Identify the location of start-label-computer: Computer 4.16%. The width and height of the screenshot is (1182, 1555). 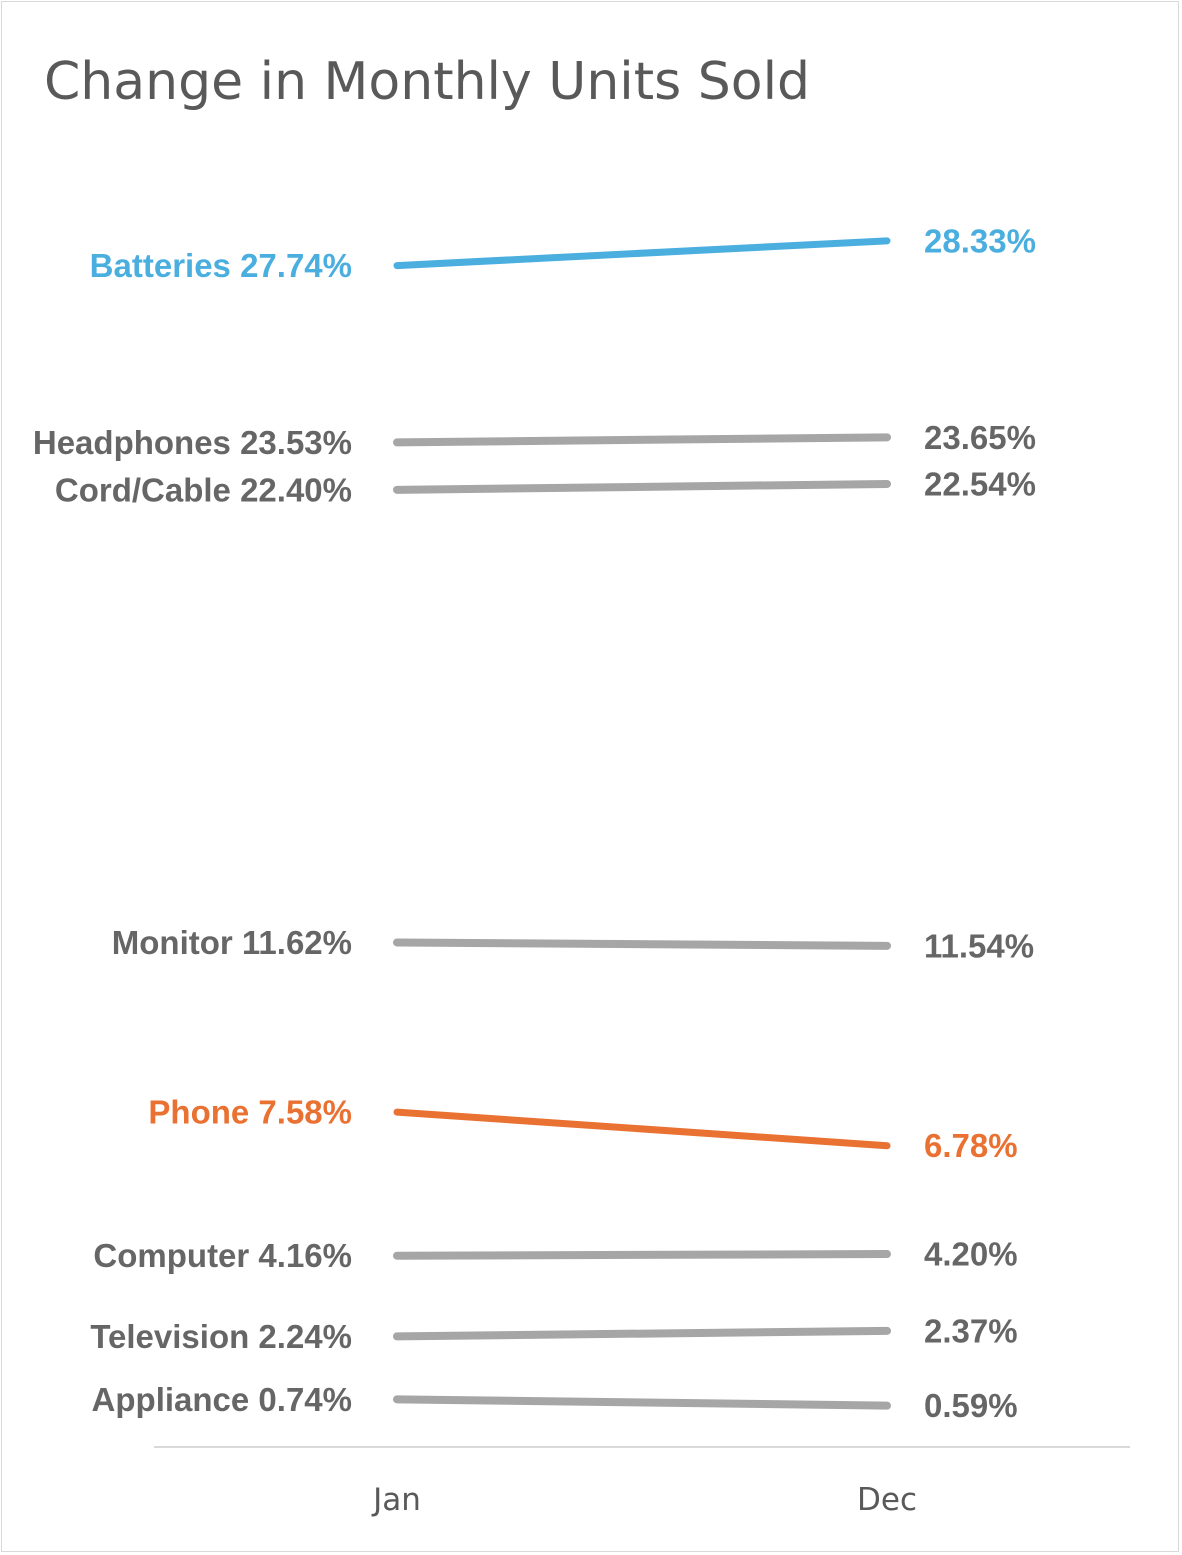
(222, 1255).